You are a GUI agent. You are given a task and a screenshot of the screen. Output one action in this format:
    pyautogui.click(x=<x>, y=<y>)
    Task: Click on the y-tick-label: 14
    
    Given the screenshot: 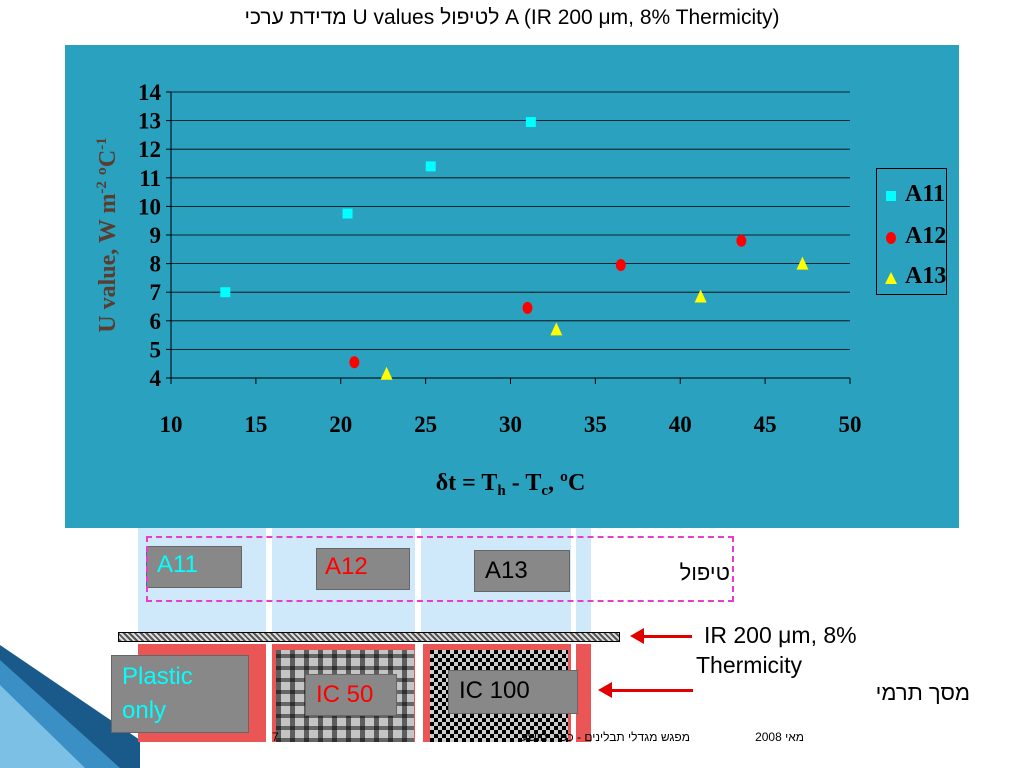 What is the action you would take?
    pyautogui.click(x=150, y=92)
    